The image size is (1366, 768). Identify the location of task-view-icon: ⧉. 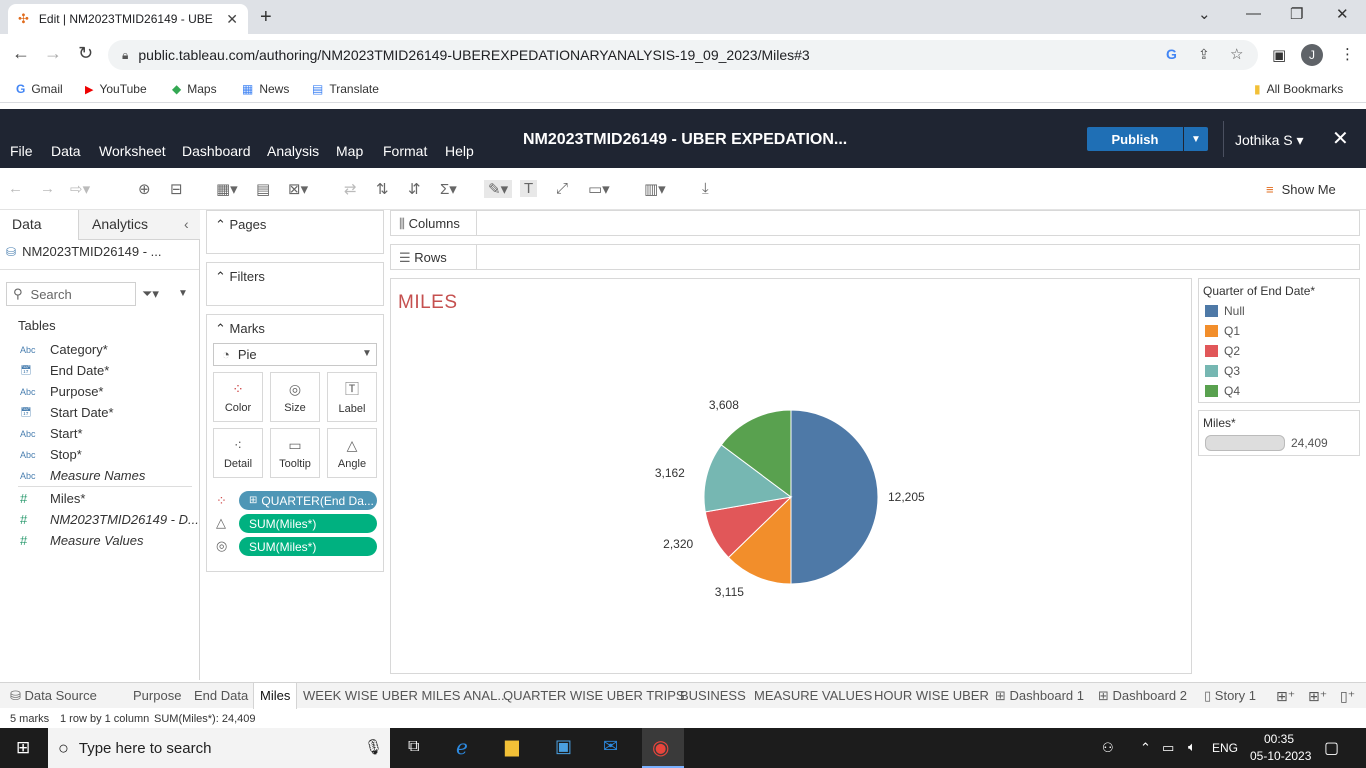
(414, 746).